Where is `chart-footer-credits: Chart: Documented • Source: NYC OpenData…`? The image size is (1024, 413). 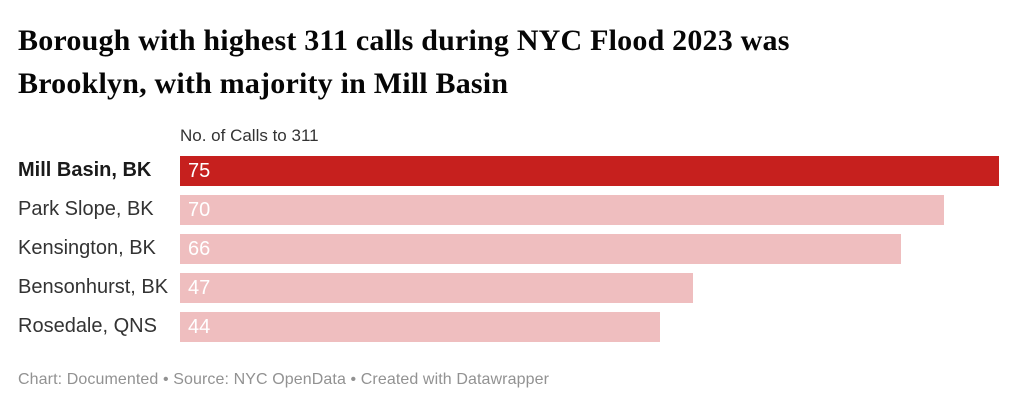 chart-footer-credits: Chart: Documented • Source: NYC OpenData… is located at coordinates (284, 379).